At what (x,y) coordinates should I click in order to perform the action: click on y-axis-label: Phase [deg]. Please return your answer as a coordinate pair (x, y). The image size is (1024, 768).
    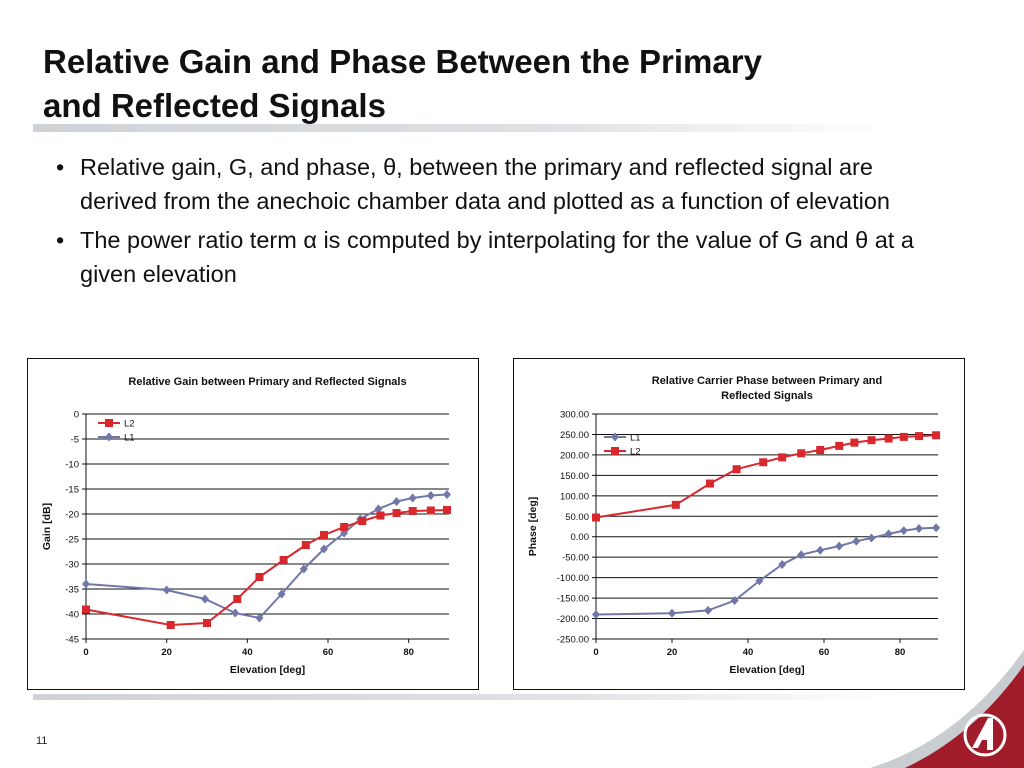
    Looking at the image, I should click on (533, 527).